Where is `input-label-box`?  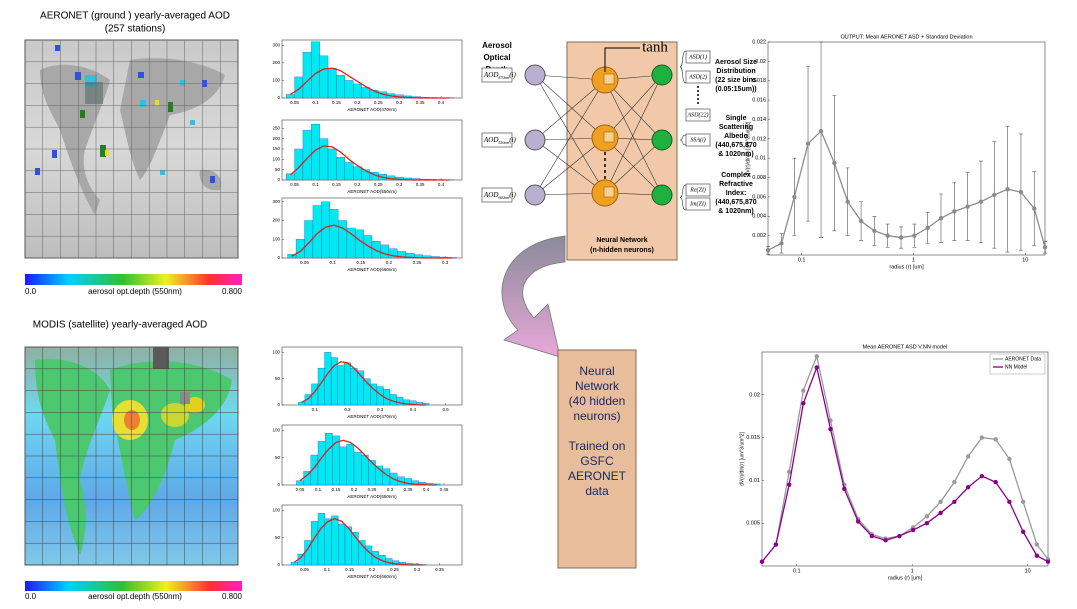
input-label-box is located at coordinates (497, 75).